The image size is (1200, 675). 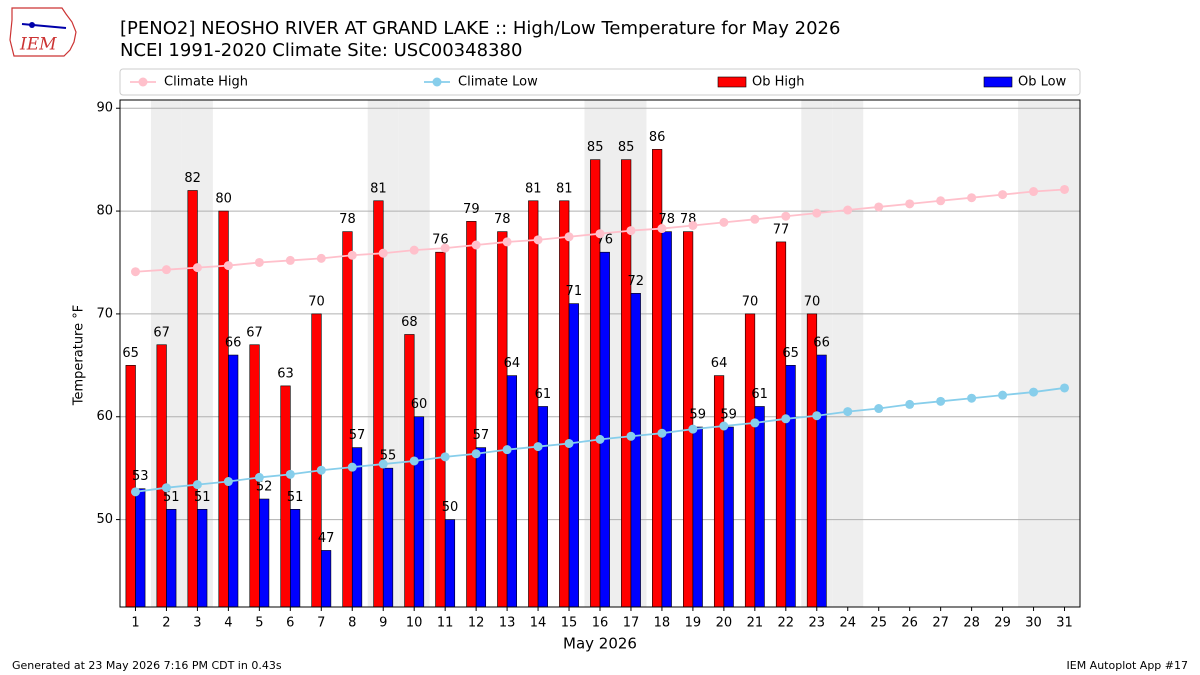 What do you see at coordinates (878, 623) in the screenshot?
I see `x-tick-label: 25` at bounding box center [878, 623].